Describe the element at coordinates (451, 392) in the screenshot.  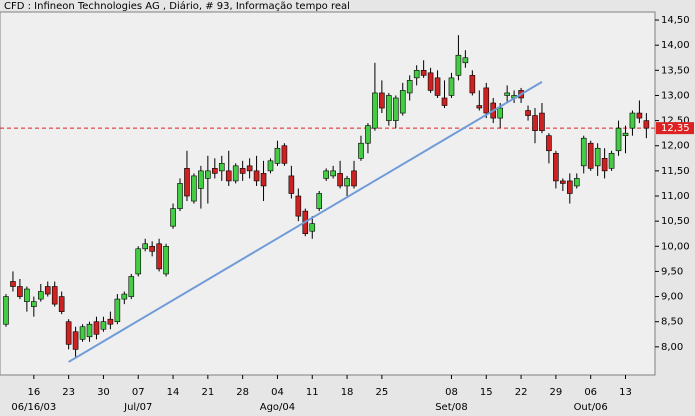
I see `x-tick-label: 08` at that location.